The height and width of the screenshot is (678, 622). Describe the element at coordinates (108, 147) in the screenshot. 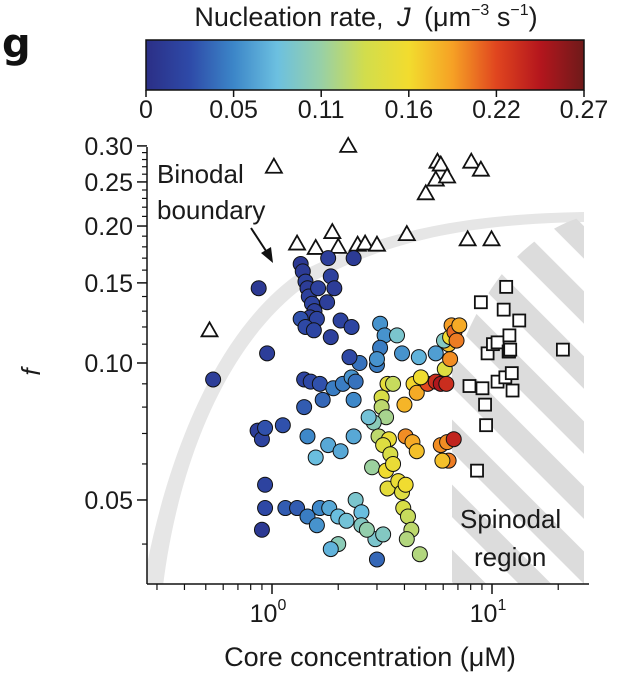

I see `y-tick-label: 0.30` at that location.